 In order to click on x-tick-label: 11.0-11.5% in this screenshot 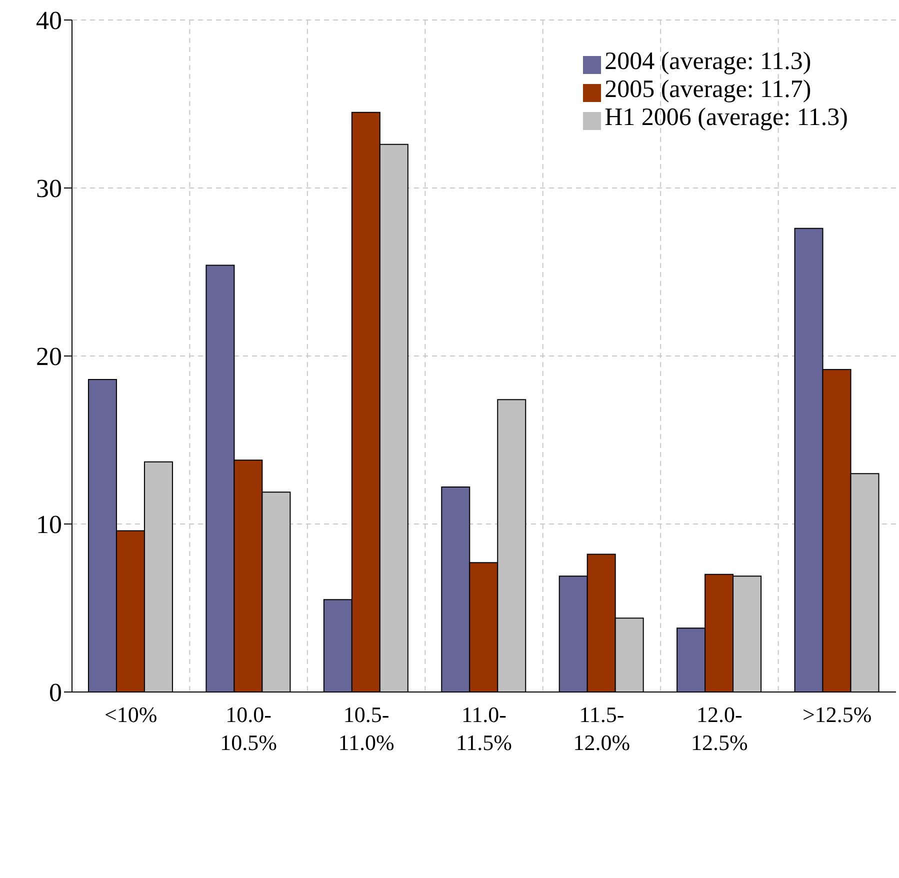, I will do `click(484, 728)`.